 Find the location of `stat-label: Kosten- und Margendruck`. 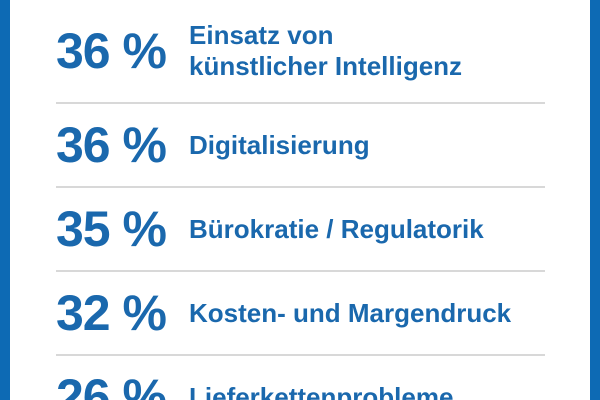

stat-label: Kosten- und Margendruck is located at coordinates (350, 312).